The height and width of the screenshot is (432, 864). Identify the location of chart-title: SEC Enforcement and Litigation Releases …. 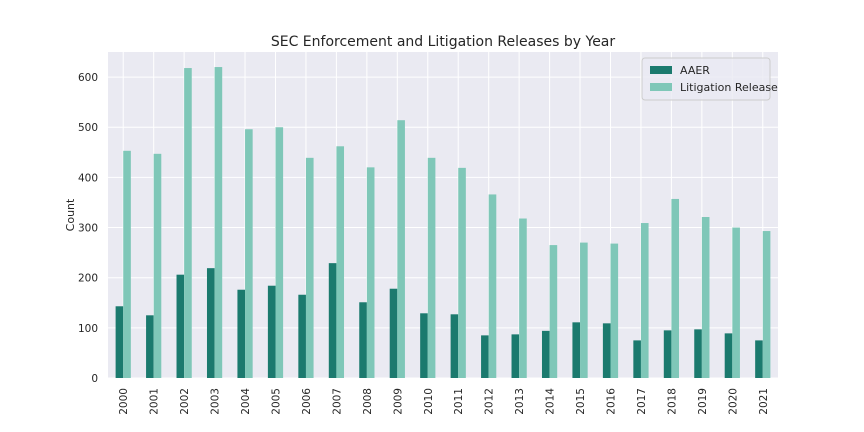
(443, 42).